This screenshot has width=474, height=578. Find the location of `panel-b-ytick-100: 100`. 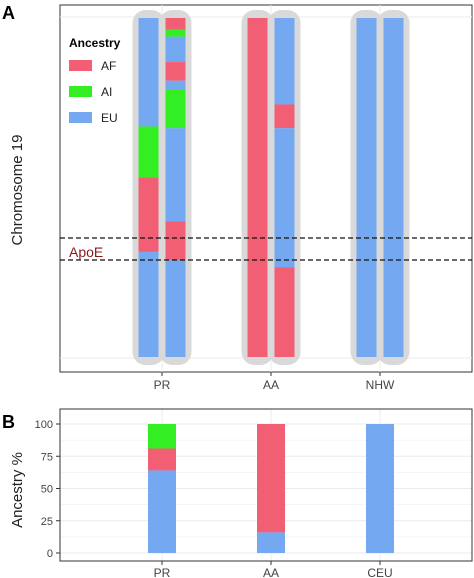

panel-b-ytick-100: 100 is located at coordinates (44, 425).